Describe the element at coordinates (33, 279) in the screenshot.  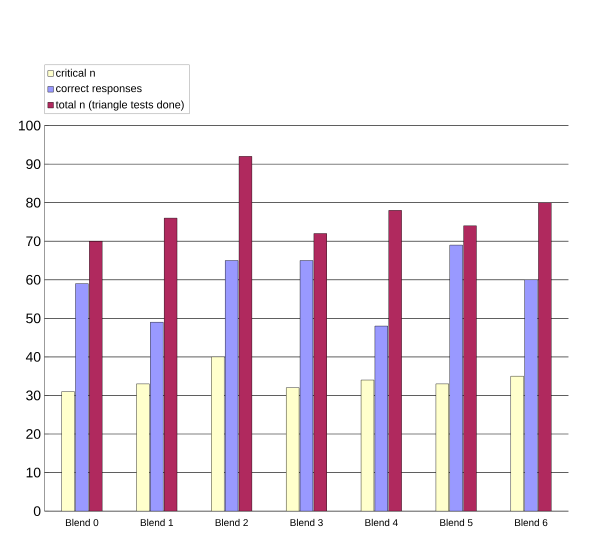
I see `y-tick-label: 60` at that location.